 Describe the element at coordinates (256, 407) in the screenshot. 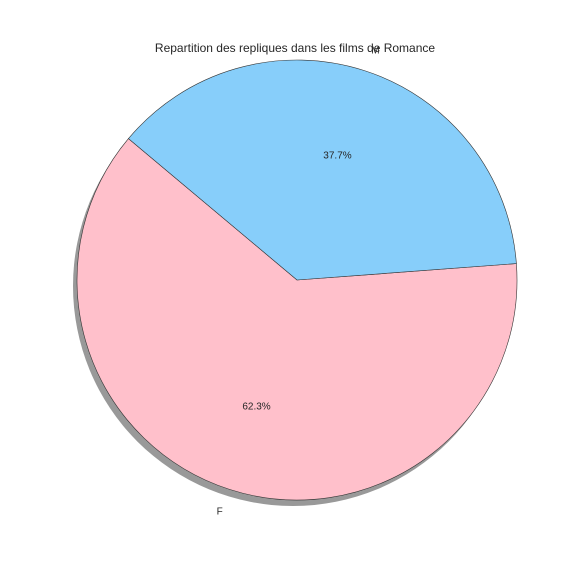

I see `pct-label-f: 62.3%` at that location.